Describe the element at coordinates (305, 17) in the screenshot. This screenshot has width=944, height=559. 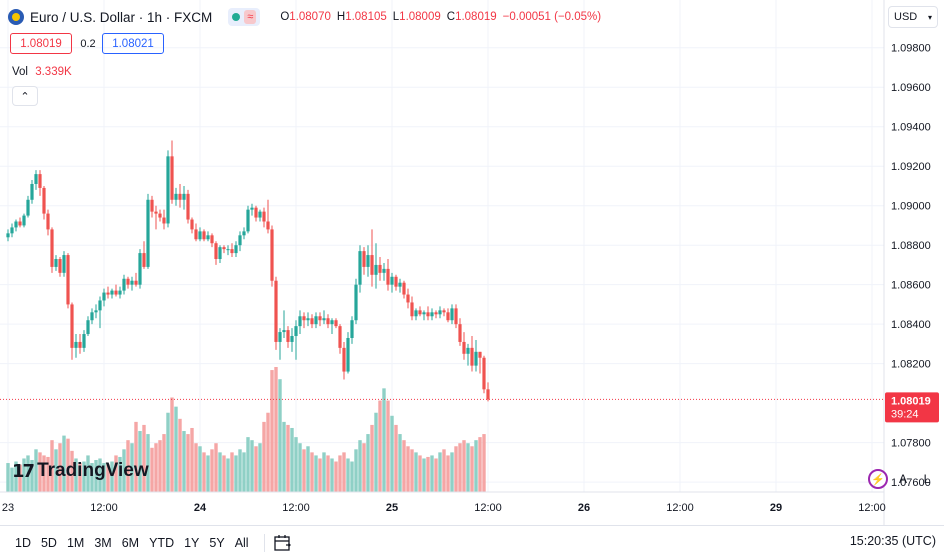
I see `ohlc-item: O1.08070` at that location.